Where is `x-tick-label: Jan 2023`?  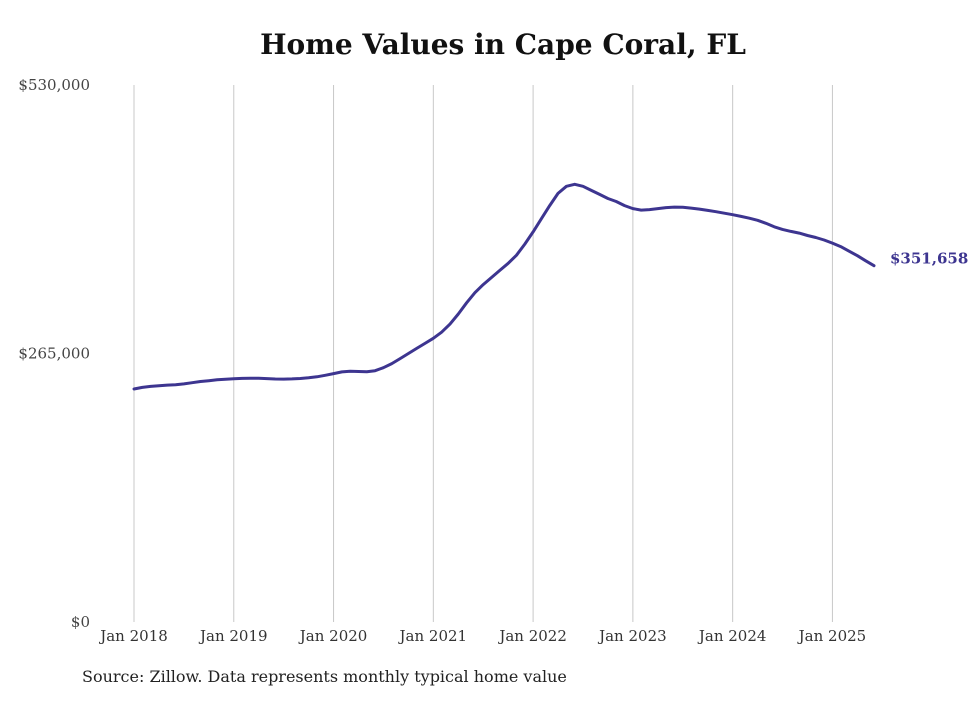 x-tick-label: Jan 2023 is located at coordinates (632, 636).